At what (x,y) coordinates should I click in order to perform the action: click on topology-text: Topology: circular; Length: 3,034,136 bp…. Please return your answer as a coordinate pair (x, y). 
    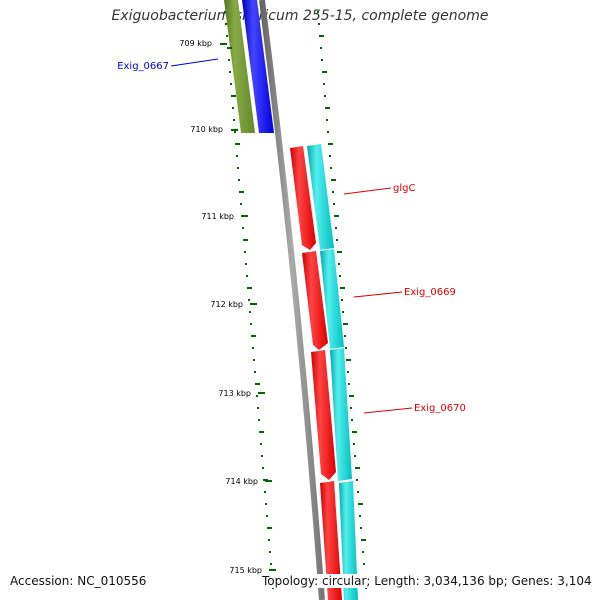
    Looking at the image, I should click on (427, 581).